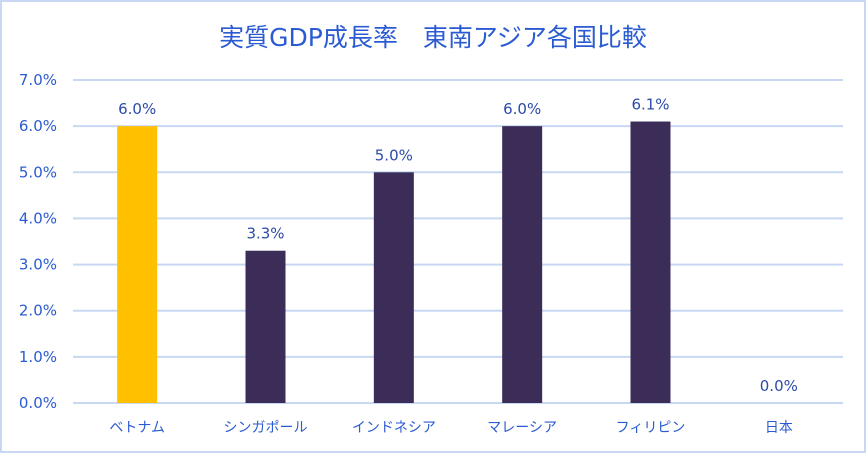 This screenshot has height=453, width=866. What do you see at coordinates (38, 311) in the screenshot?
I see `y-tick-label: 2.0%` at bounding box center [38, 311].